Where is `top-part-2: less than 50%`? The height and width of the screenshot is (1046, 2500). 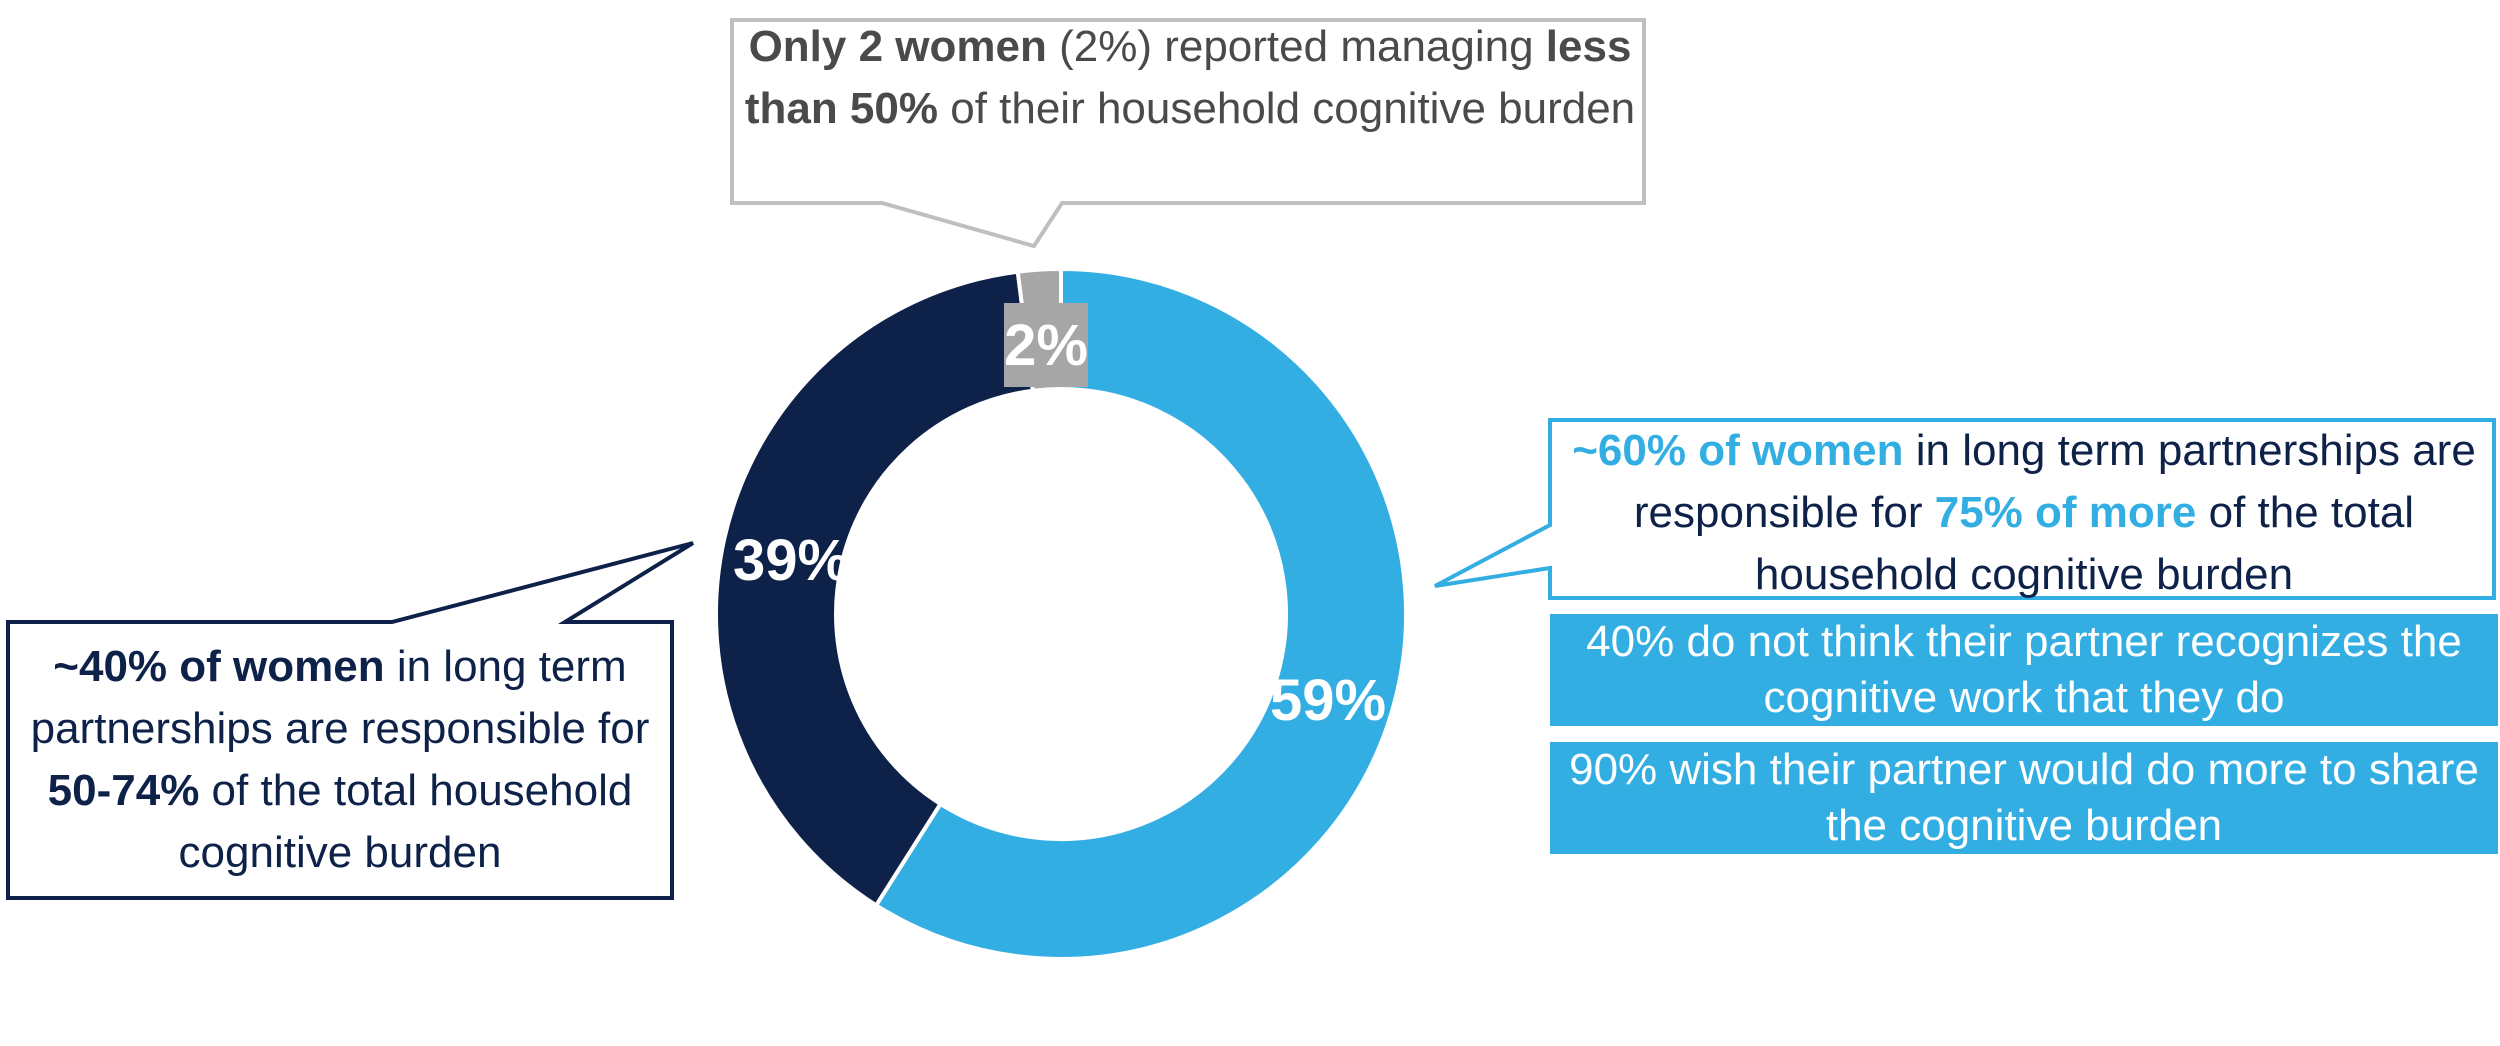 top-part-2: less than 50% is located at coordinates (1188, 77).